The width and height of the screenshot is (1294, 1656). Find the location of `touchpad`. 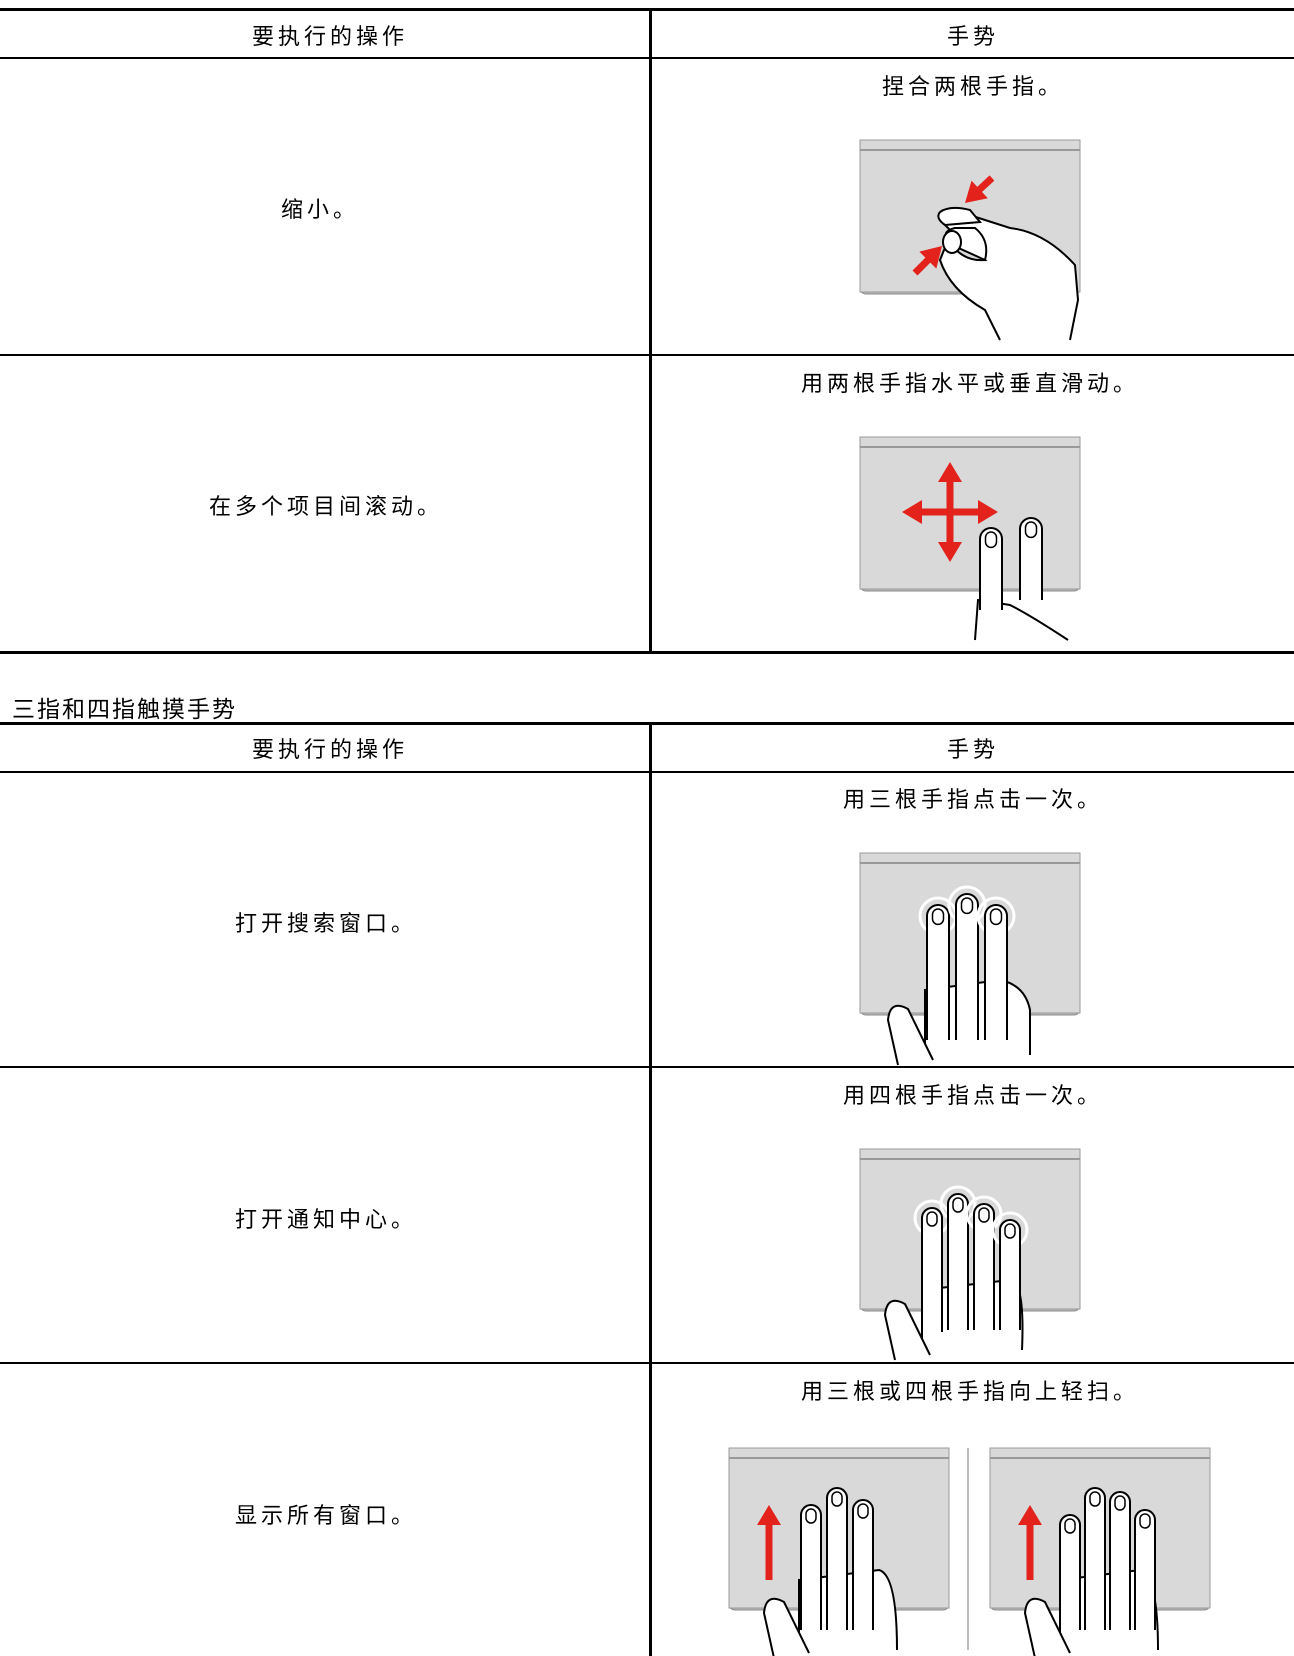

touchpad is located at coordinates (970, 1229).